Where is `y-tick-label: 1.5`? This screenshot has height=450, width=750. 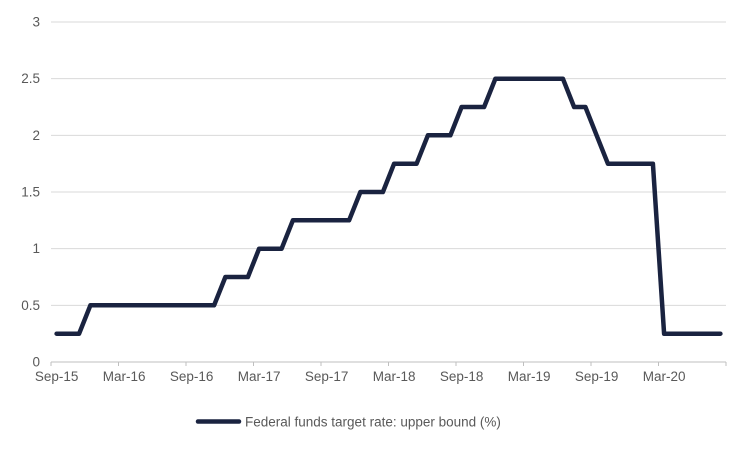 y-tick-label: 1.5 is located at coordinates (30, 192).